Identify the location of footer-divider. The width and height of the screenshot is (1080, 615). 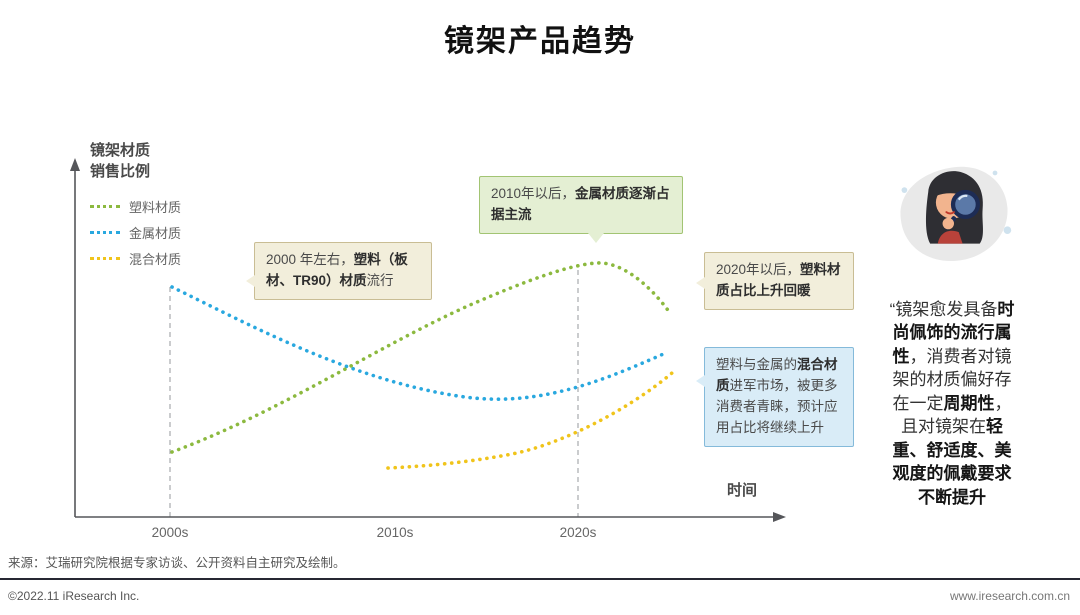
(540, 579).